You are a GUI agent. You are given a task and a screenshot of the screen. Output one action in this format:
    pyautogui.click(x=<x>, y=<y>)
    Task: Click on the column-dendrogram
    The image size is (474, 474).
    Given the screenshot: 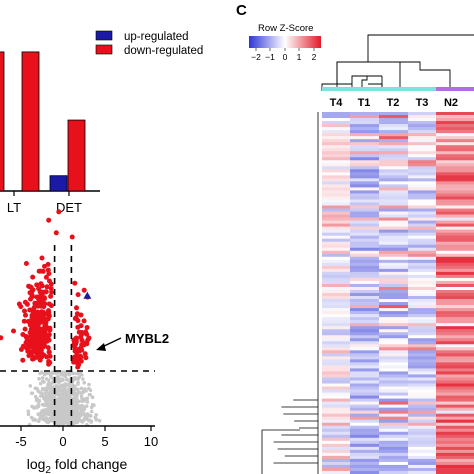 What is the action you would take?
    pyautogui.click(x=397, y=62)
    